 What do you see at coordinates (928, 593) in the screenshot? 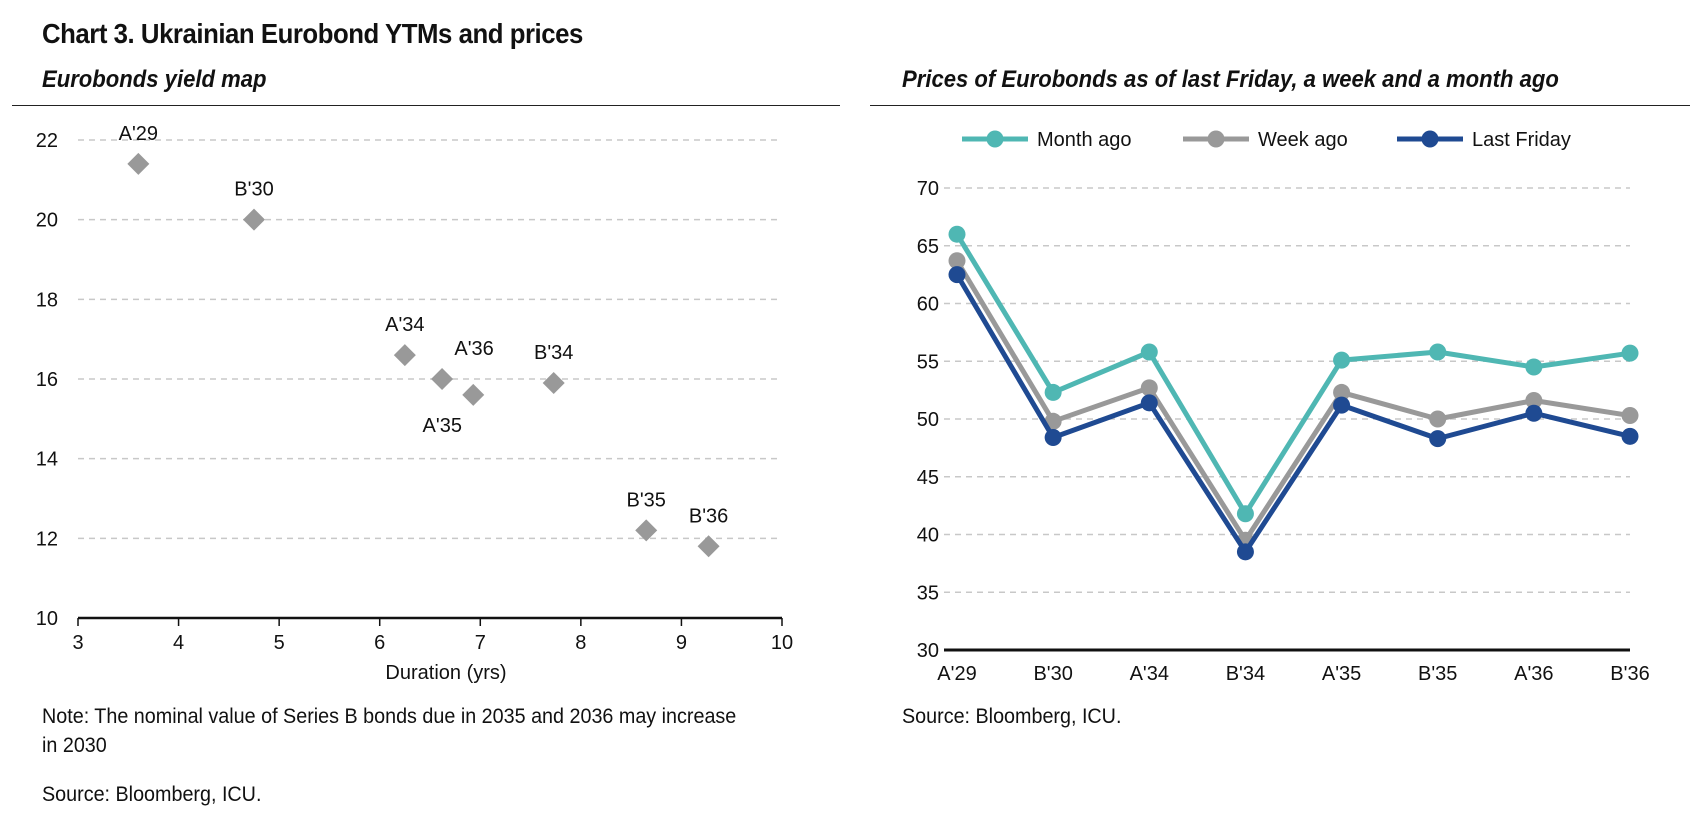
I see `y-tick-label: 35` at bounding box center [928, 593].